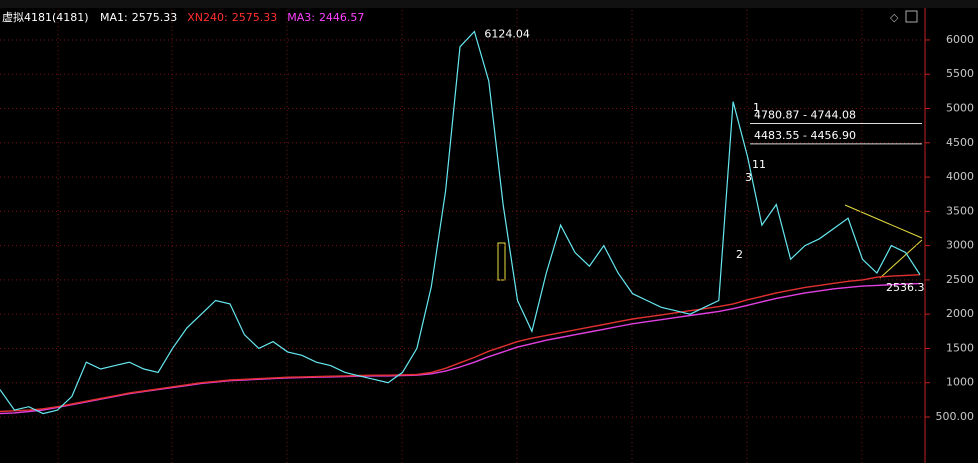  Describe the element at coordinates (955, 416) in the screenshot. I see `y-tick-label: 500.00` at that location.